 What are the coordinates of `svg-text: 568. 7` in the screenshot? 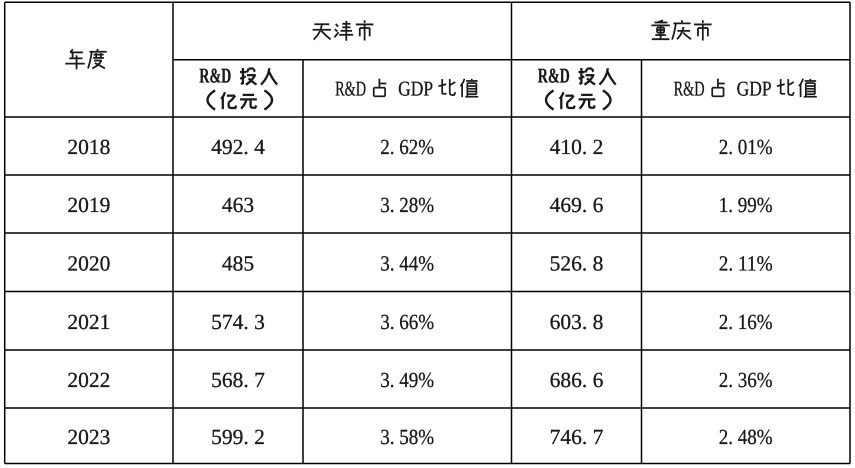 It's located at (238, 380).